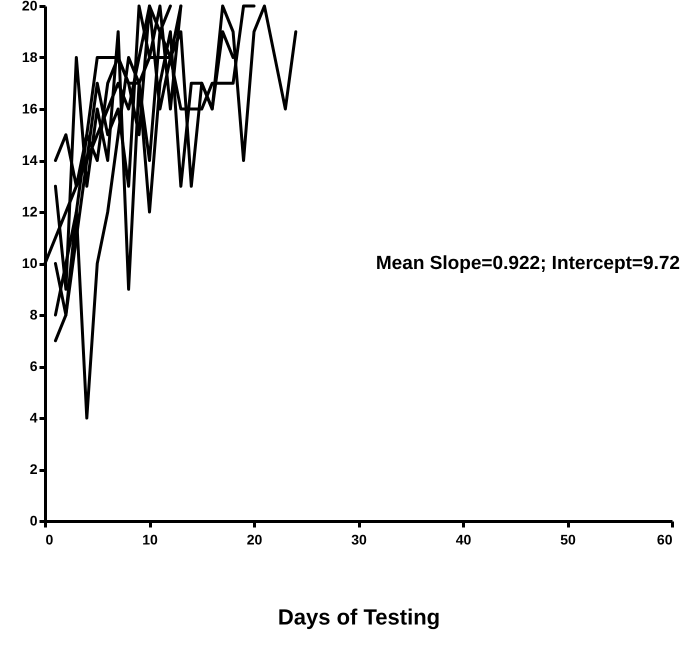 This screenshot has height=666, width=689. Describe the element at coordinates (359, 617) in the screenshot. I see `x-axis-title: Days of Testing` at that location.